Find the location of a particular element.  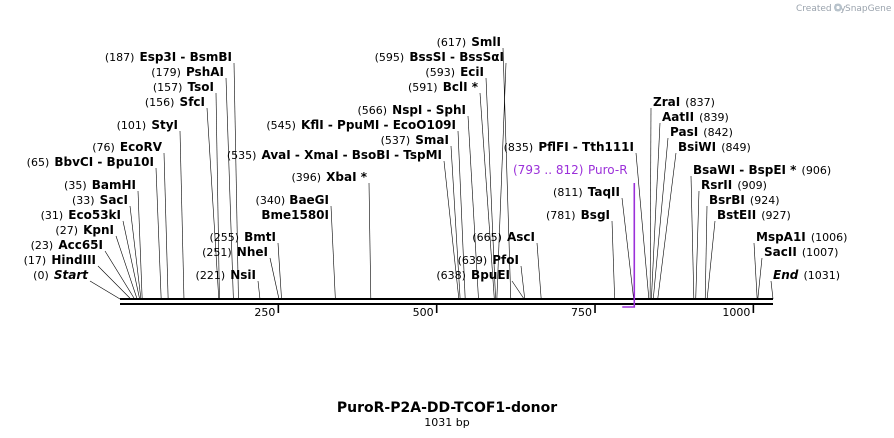

site-label-kfli: (545) KflI - PpuMI - EcoO109I is located at coordinates (361, 123).